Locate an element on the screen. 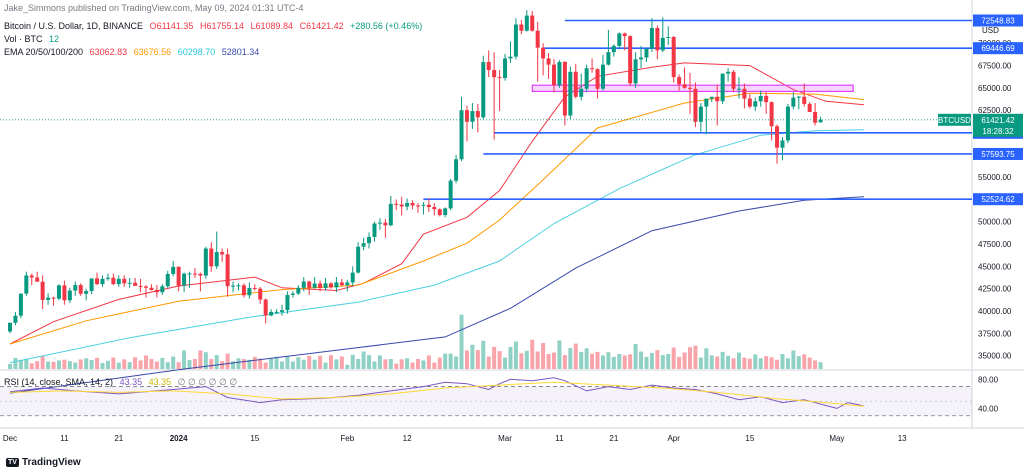  level-label: 57593.75 is located at coordinates (998, 154).